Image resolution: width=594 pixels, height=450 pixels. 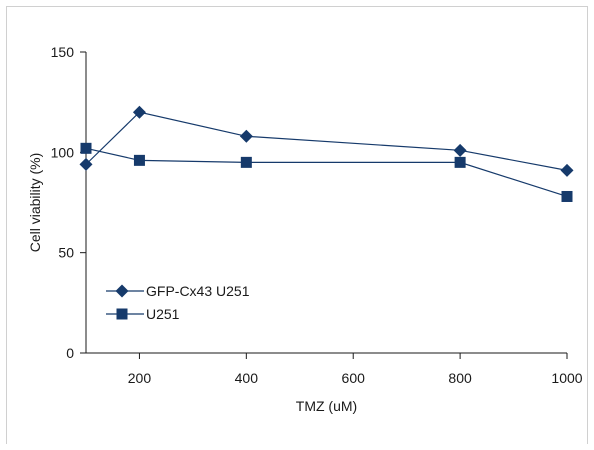 I want to click on legend-item-gfp-cx43-u251: GFP-Cx43 U251, so click(x=178, y=291).